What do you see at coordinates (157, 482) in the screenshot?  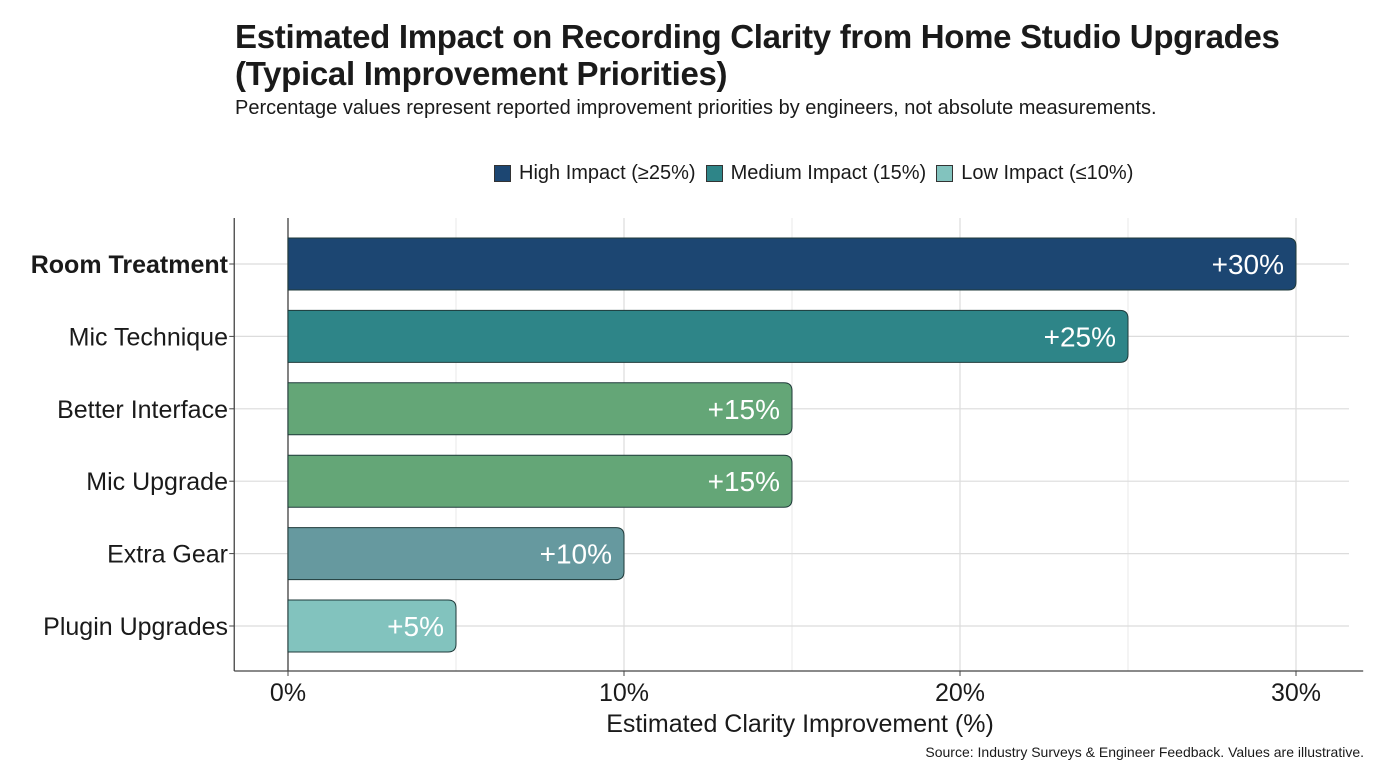 I see `y-tick-label: Mic Upgrade` at bounding box center [157, 482].